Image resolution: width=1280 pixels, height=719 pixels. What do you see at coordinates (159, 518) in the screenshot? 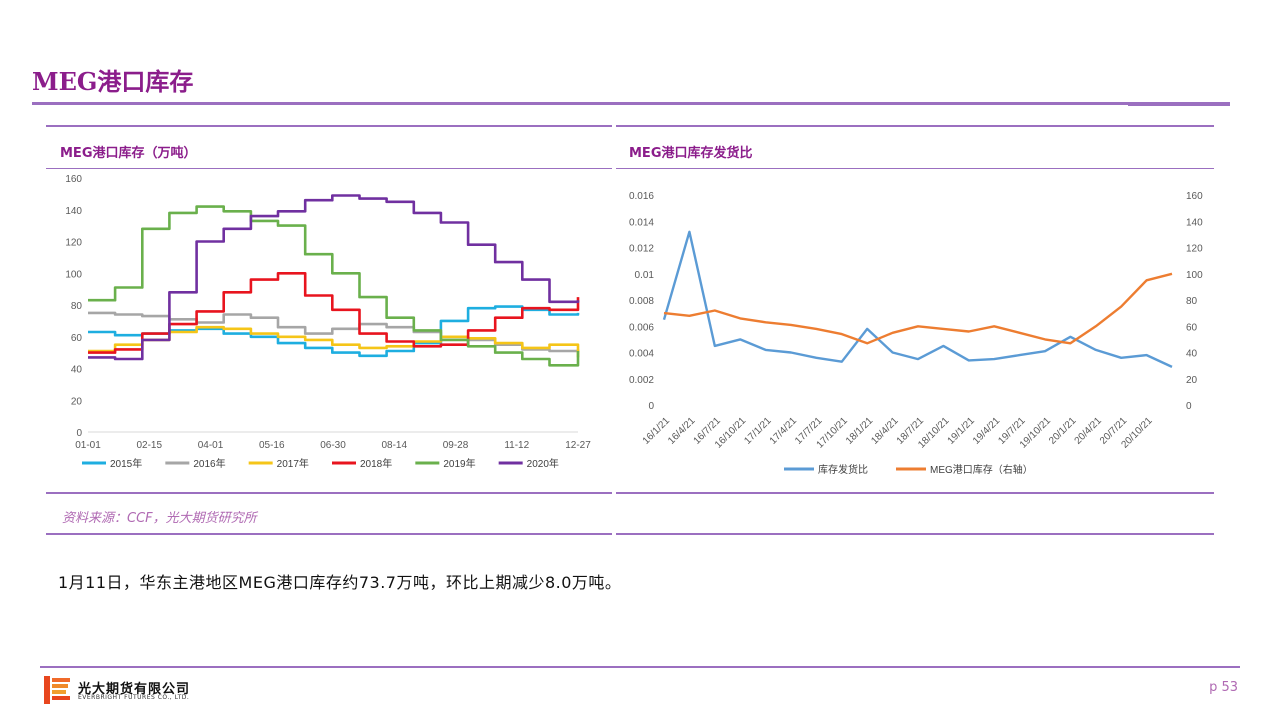
I see `source-note: 资料来源：CCF，光大期货研究所` at bounding box center [159, 518].